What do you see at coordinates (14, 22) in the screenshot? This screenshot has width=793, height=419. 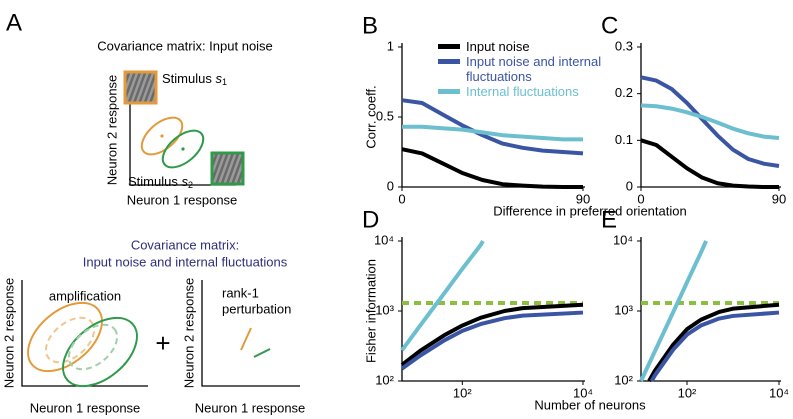 I see `panel-letter: A` at bounding box center [14, 22].